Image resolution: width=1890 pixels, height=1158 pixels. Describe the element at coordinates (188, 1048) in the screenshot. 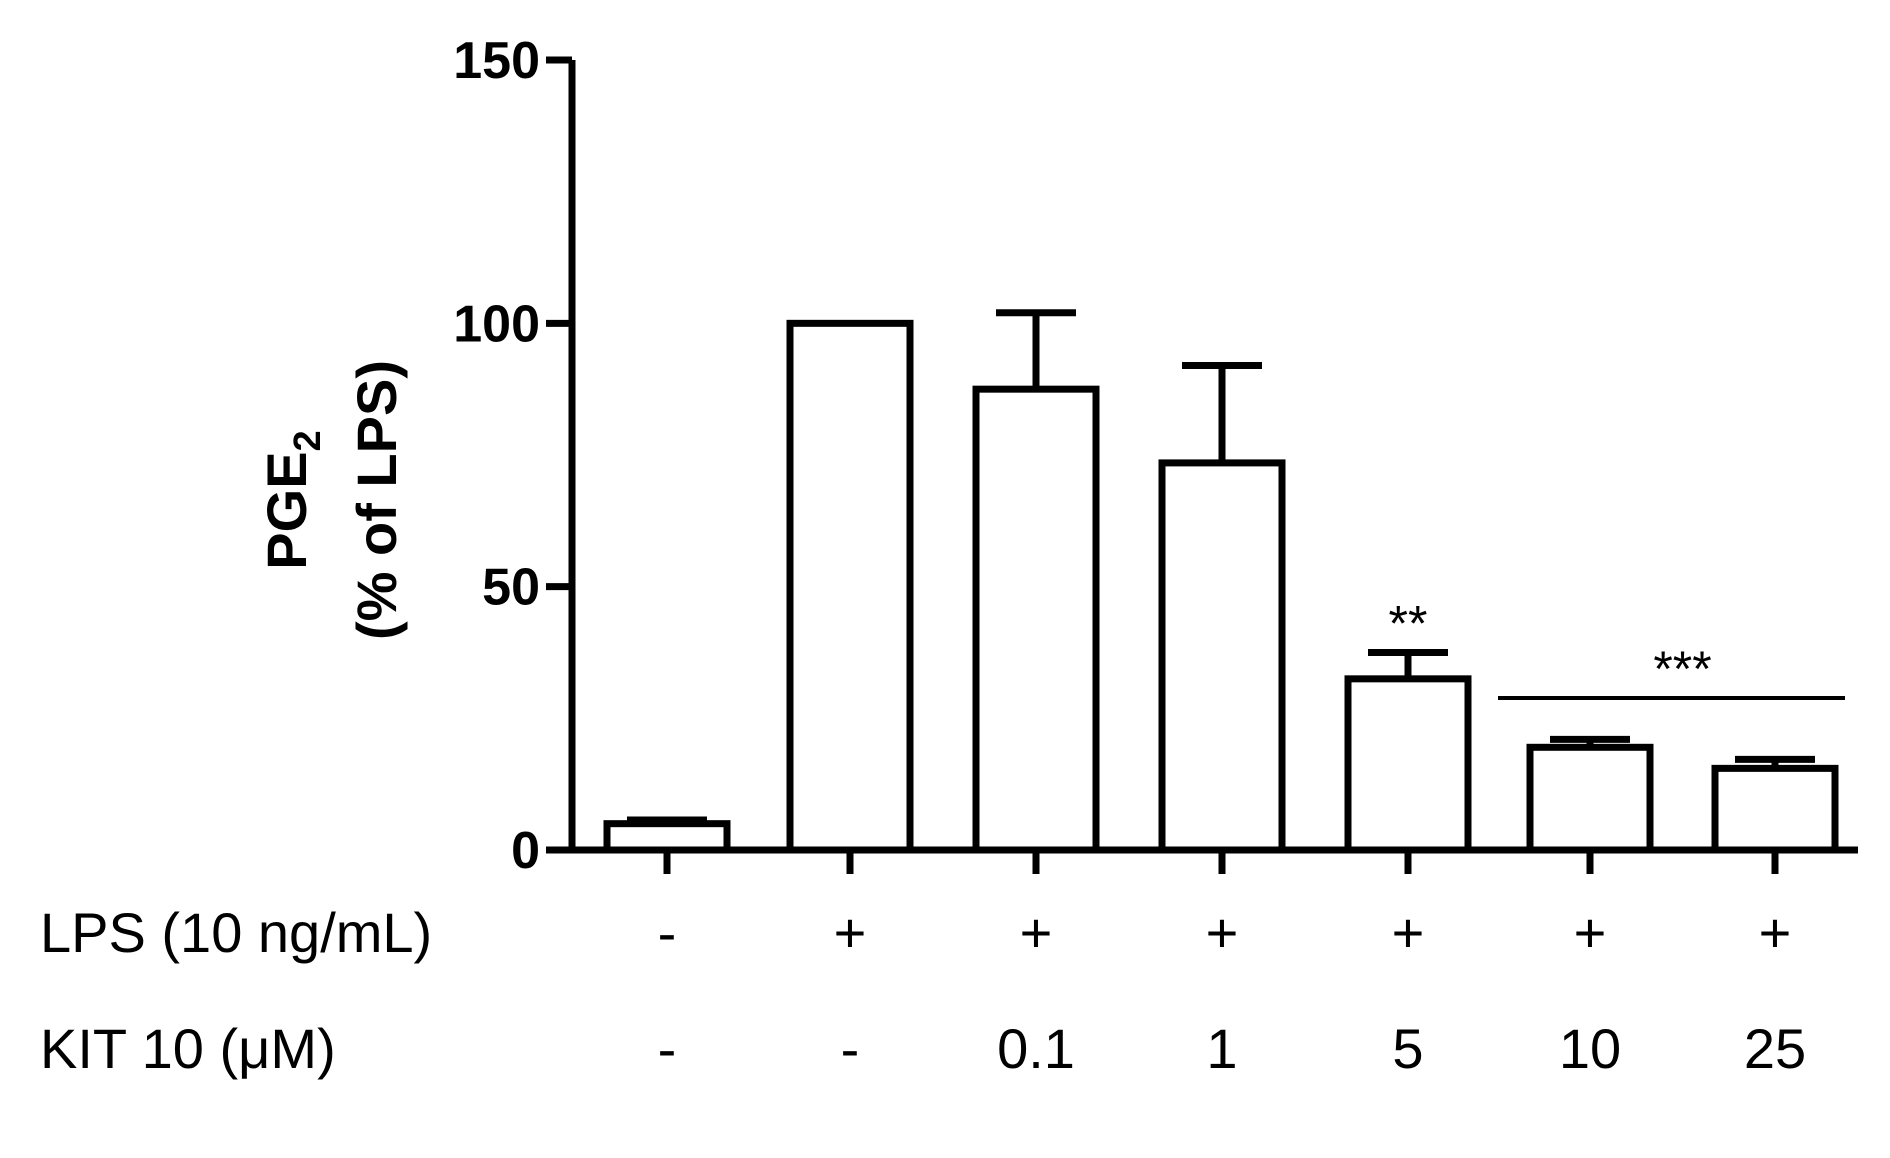

I see `row-label: KIT 10 (μM)` at that location.